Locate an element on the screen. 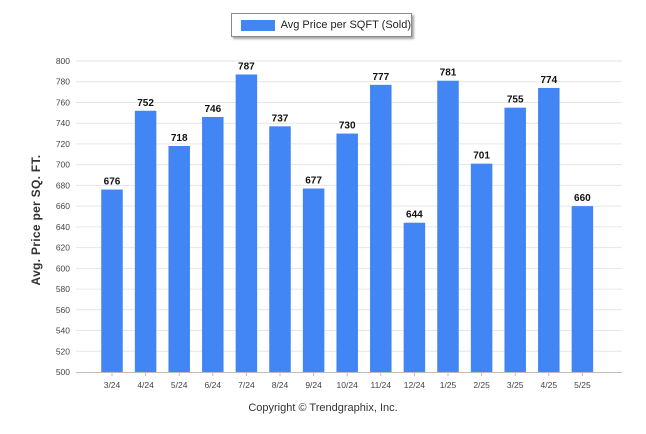  y-axis-label: Avg. Price per SQ. FT. is located at coordinates (36, 220).